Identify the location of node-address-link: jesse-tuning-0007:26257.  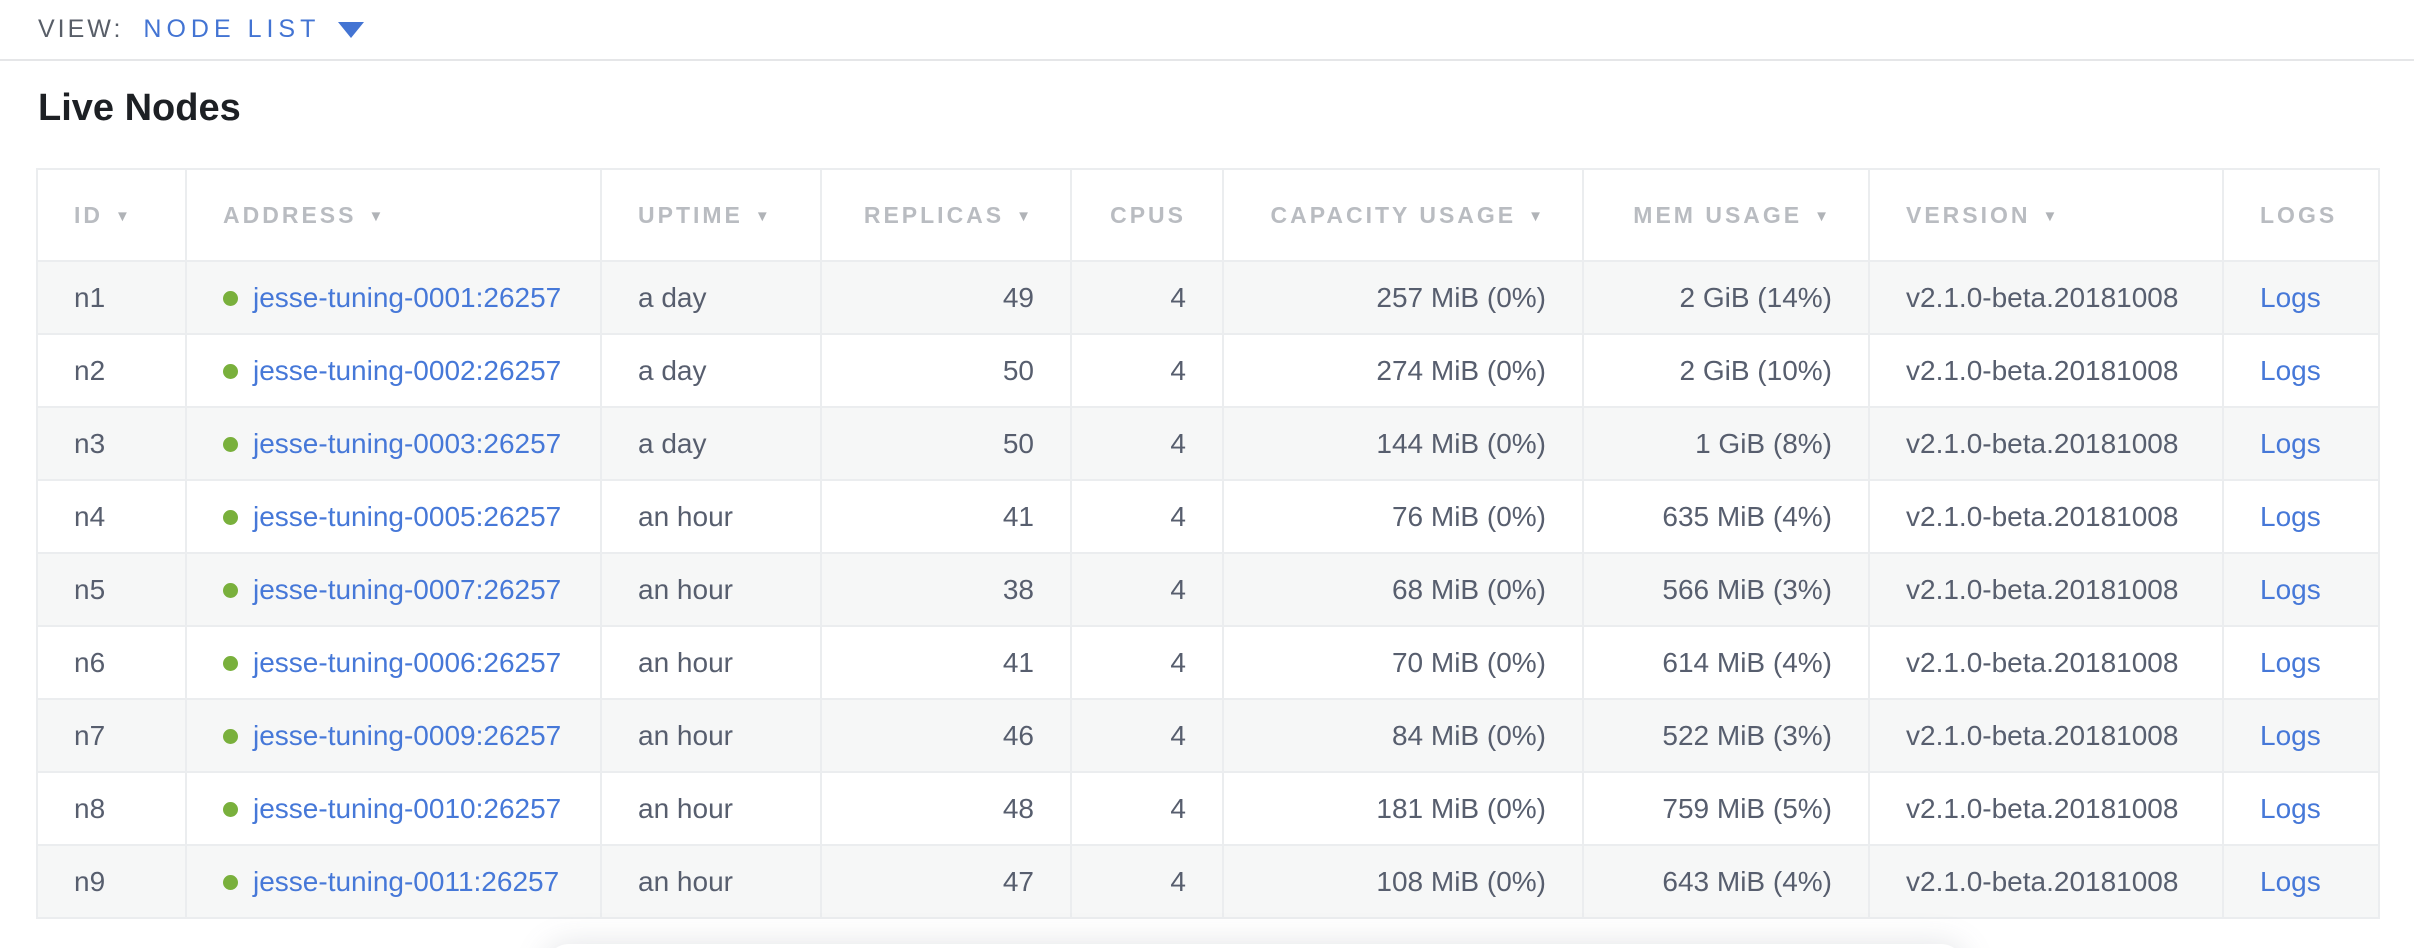
(407, 589).